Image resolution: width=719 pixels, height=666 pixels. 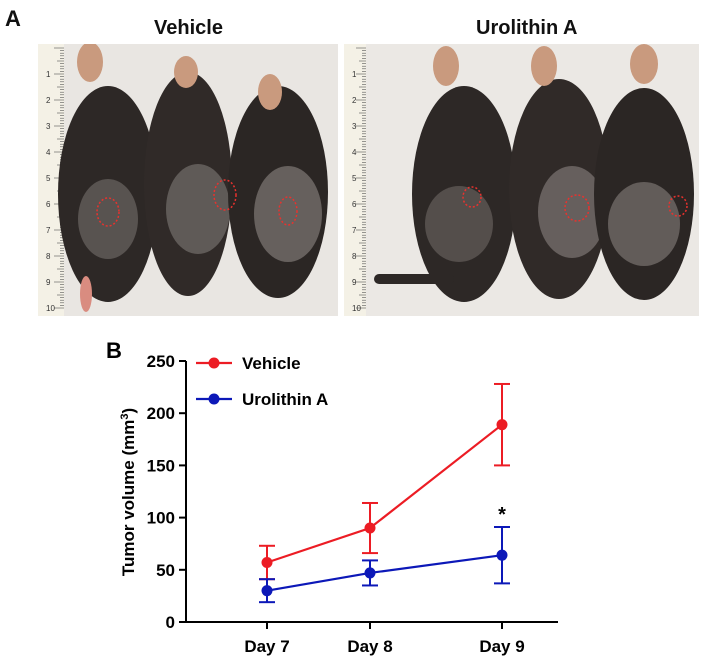 I want to click on x-ticks: Day 7 Day 8 Day 9, so click(x=384, y=639).